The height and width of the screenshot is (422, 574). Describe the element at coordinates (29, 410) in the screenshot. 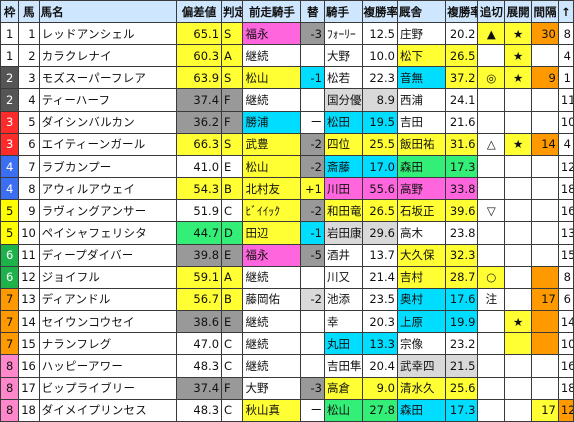

I see `horse-number-cell: 18` at that location.